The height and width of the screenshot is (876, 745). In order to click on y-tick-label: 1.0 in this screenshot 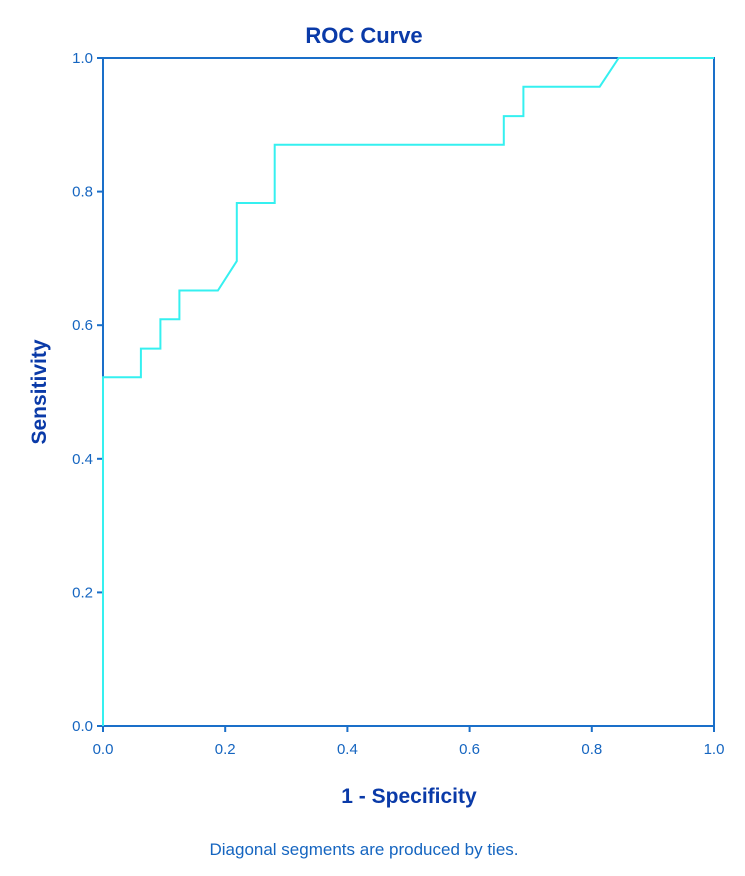, I will do `click(82, 58)`.